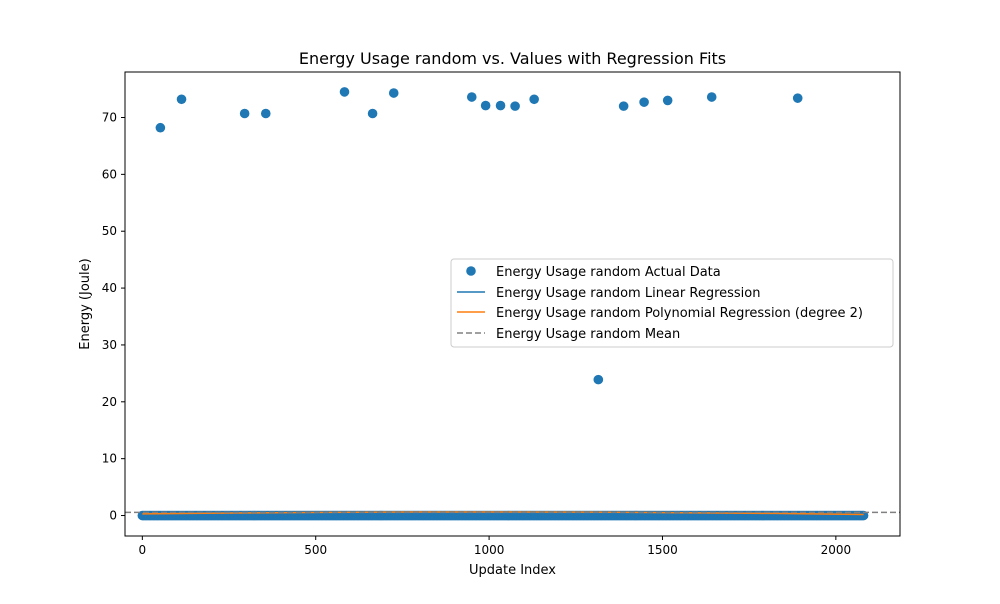 The image size is (1000, 604). Describe the element at coordinates (608, 272) in the screenshot. I see `legend-label: Energy Usage random Actual Data` at that location.